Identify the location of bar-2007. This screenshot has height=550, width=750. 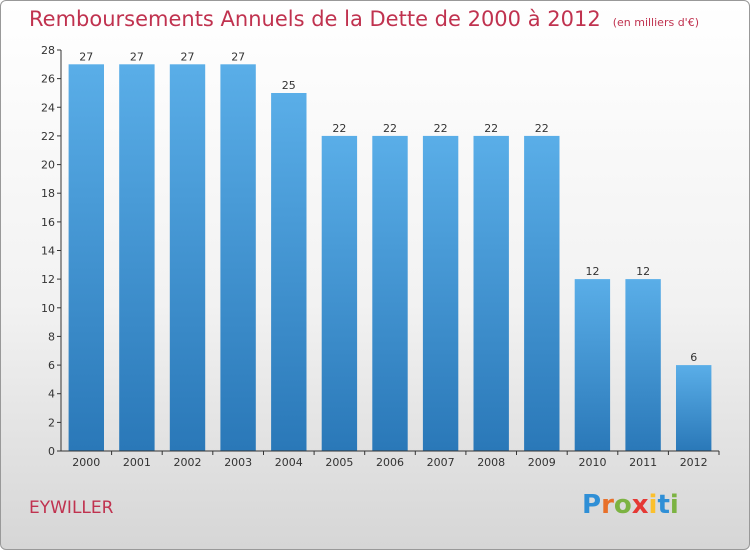
(440, 293).